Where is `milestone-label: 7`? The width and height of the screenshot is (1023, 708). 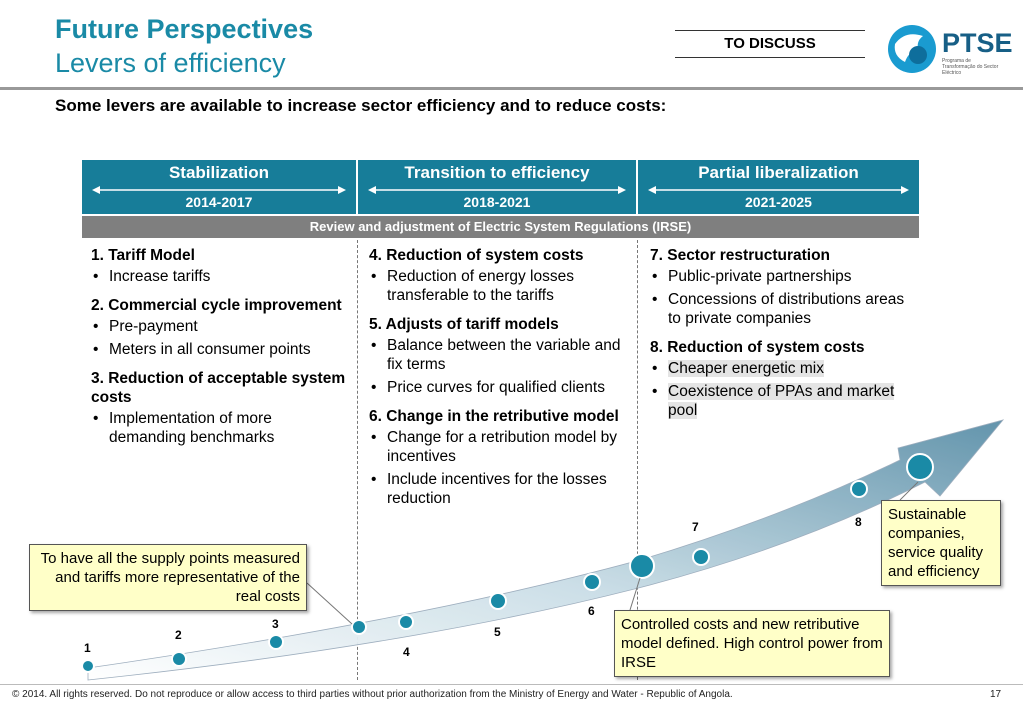
milestone-label: 7 is located at coordinates (695, 527).